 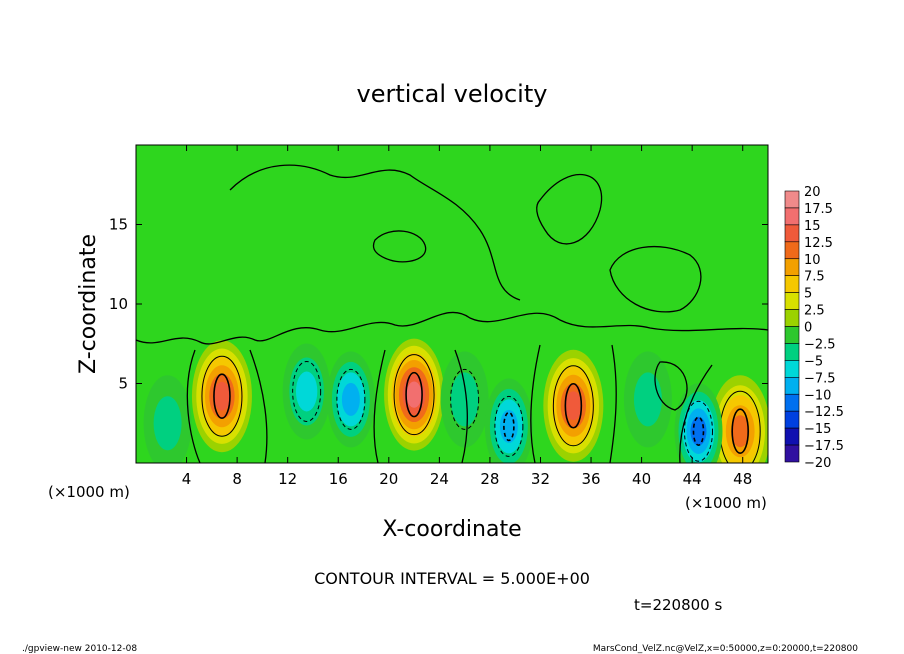 What do you see at coordinates (88, 304) in the screenshot?
I see `y-axis-label: Z-coordinate` at bounding box center [88, 304].